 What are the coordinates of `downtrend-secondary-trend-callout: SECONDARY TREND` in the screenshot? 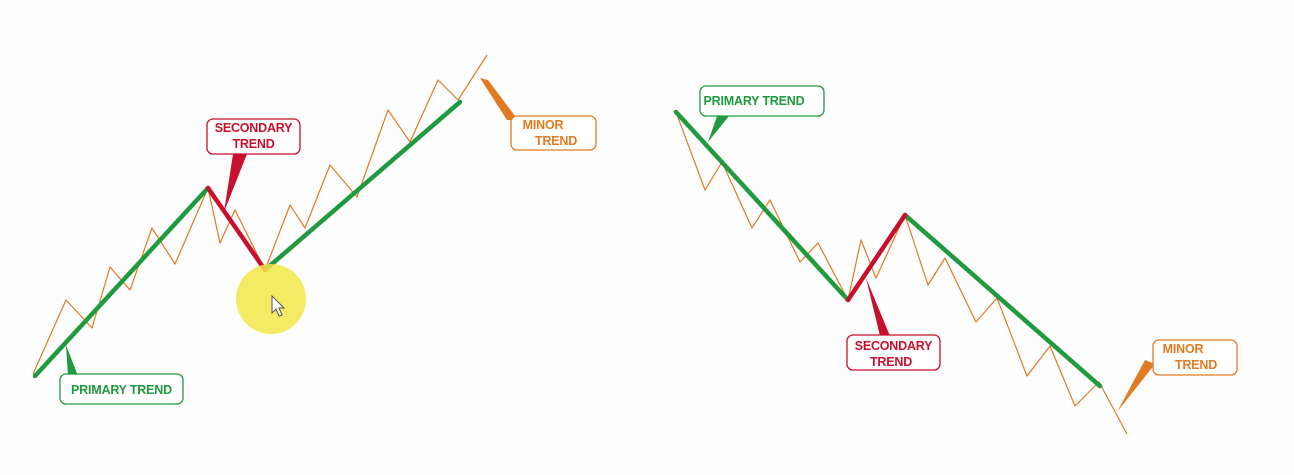 It's located at (893, 324).